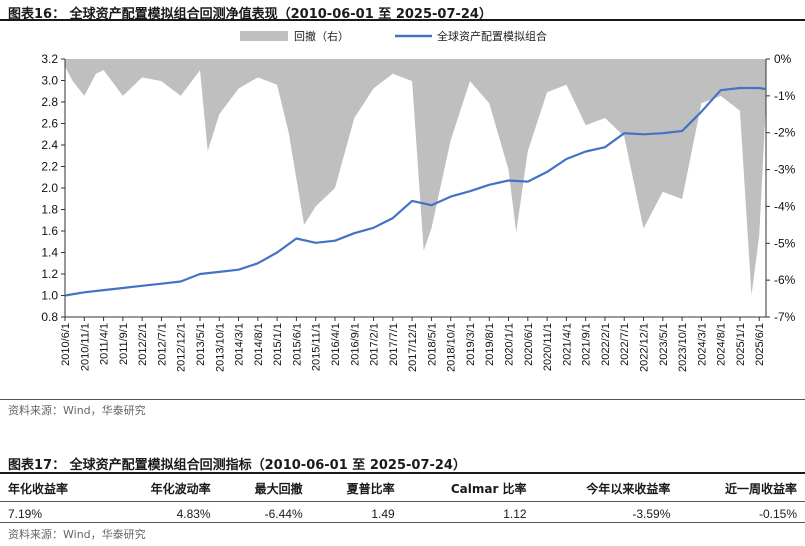 The image size is (805, 546). Describe the element at coordinates (548, 347) in the screenshot. I see `x-tick-label: 2020/11/1` at that location.